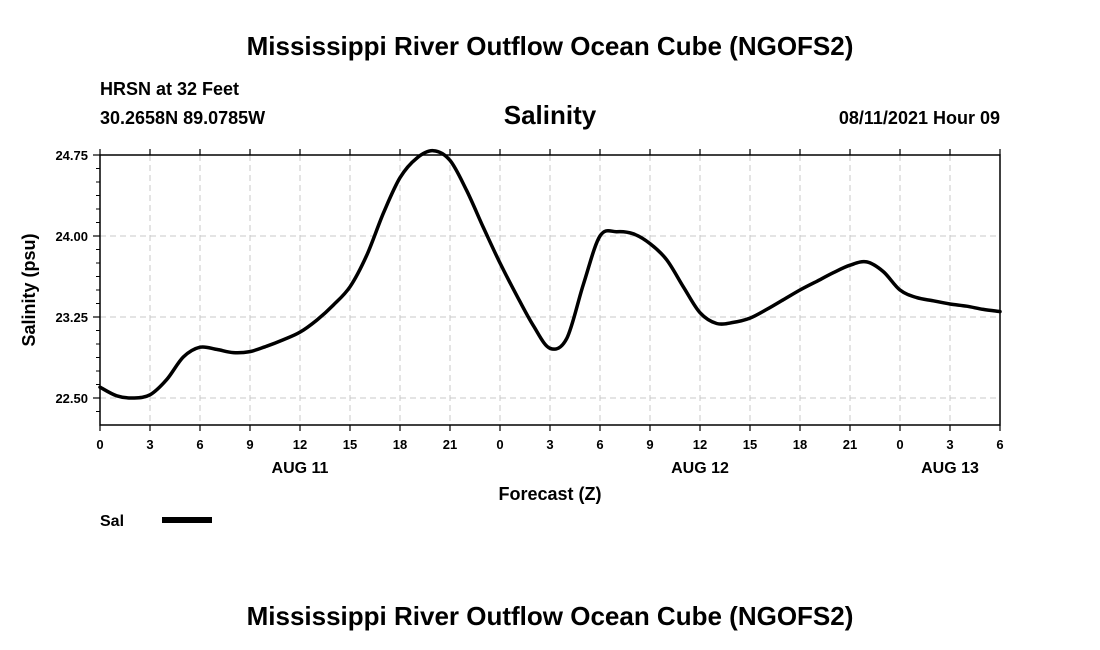 The image size is (1100, 650). Describe the element at coordinates (550, 115) in the screenshot. I see `parameter-title: Salinity` at that location.